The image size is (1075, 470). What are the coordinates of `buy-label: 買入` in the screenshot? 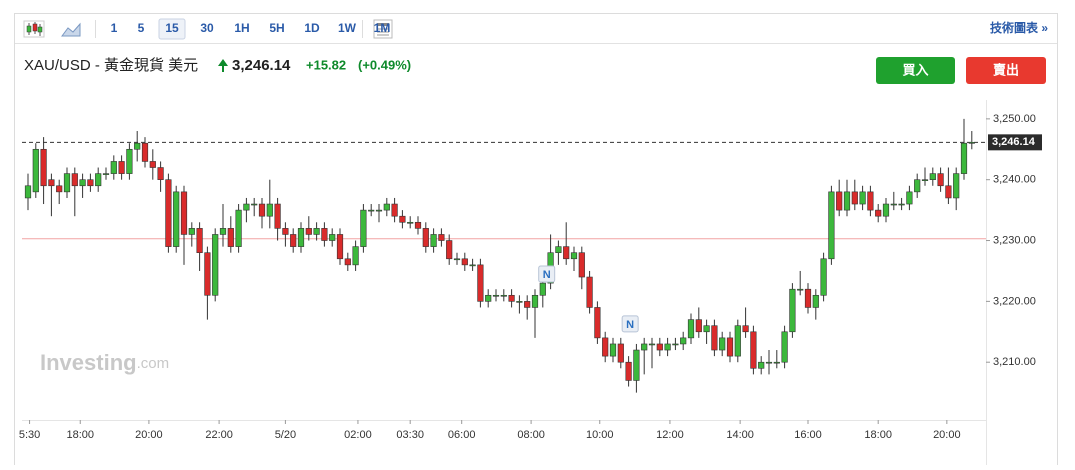 It's located at (915, 69).